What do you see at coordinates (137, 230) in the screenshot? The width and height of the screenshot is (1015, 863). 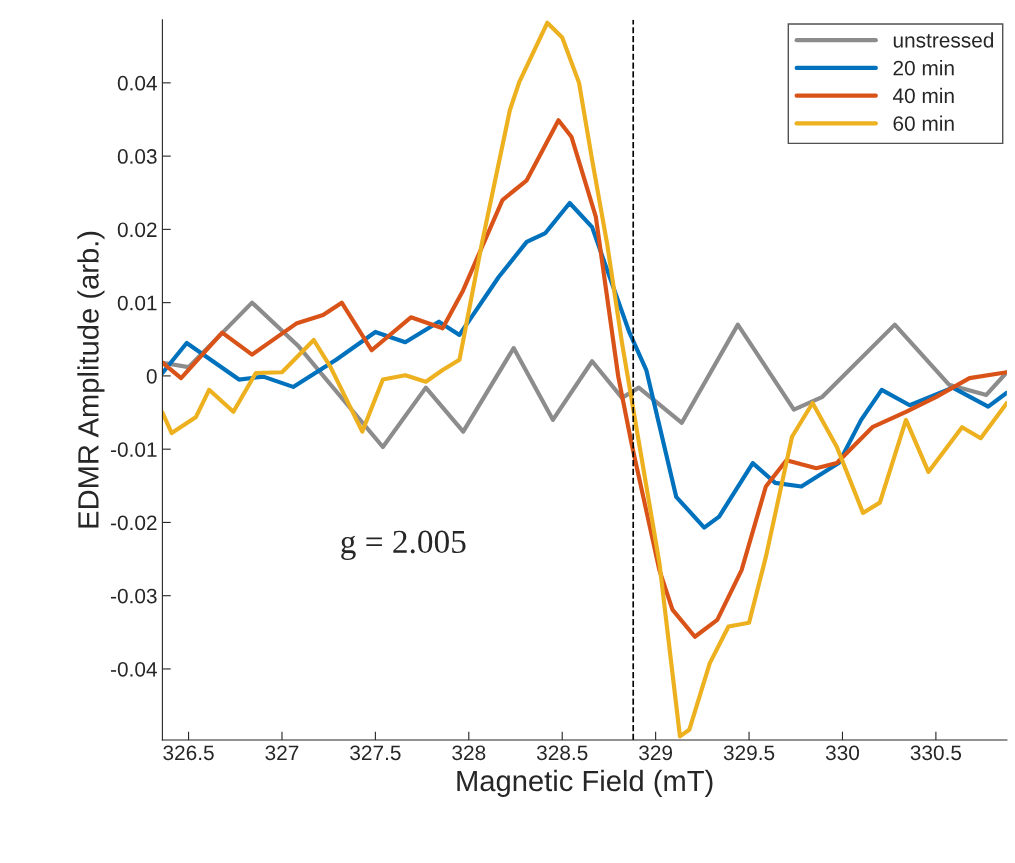 I see `y-tick-label: 0.02` at bounding box center [137, 230].